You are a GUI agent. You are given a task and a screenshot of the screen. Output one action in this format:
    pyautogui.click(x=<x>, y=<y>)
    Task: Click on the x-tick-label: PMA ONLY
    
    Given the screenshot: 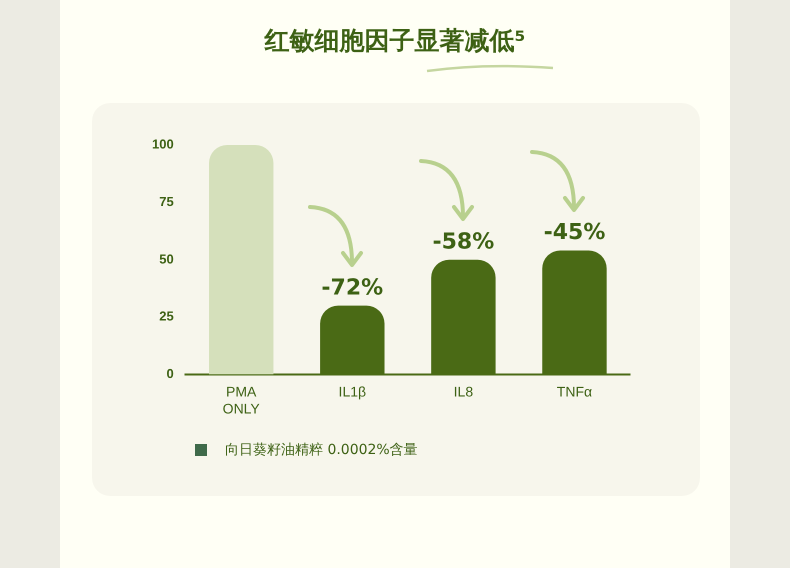 What is the action you would take?
    pyautogui.click(x=241, y=400)
    